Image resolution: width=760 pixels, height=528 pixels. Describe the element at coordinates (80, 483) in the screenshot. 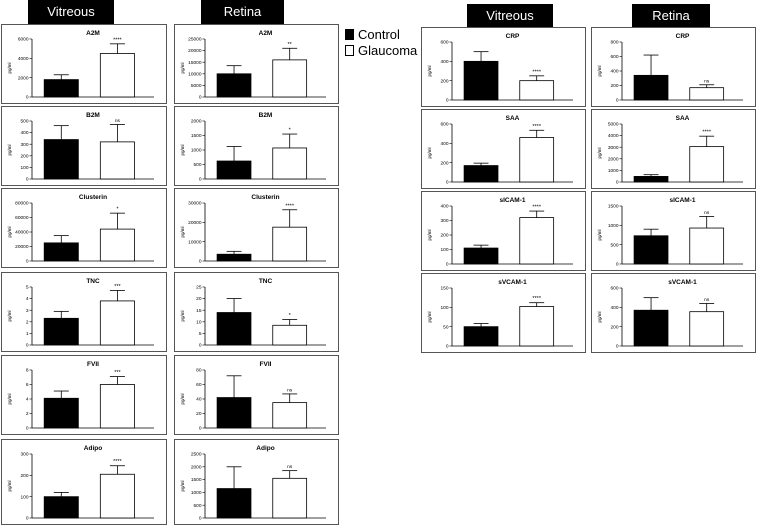

I see `chart-svg: Adipo pg/ml 0 100 200 300 ****` at that location.